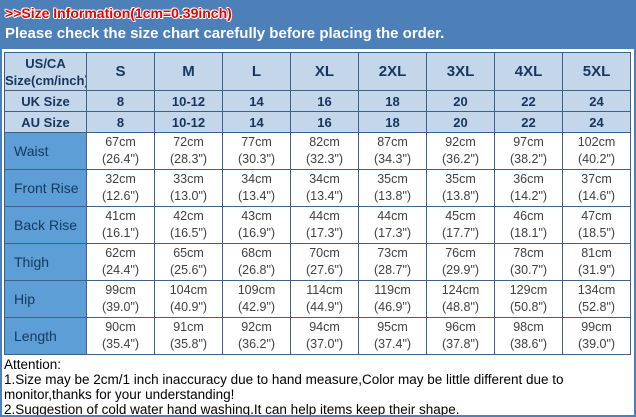 This screenshot has width=636, height=417. What do you see at coordinates (528, 142) in the screenshot?
I see `cm-value: 97cm` at bounding box center [528, 142].